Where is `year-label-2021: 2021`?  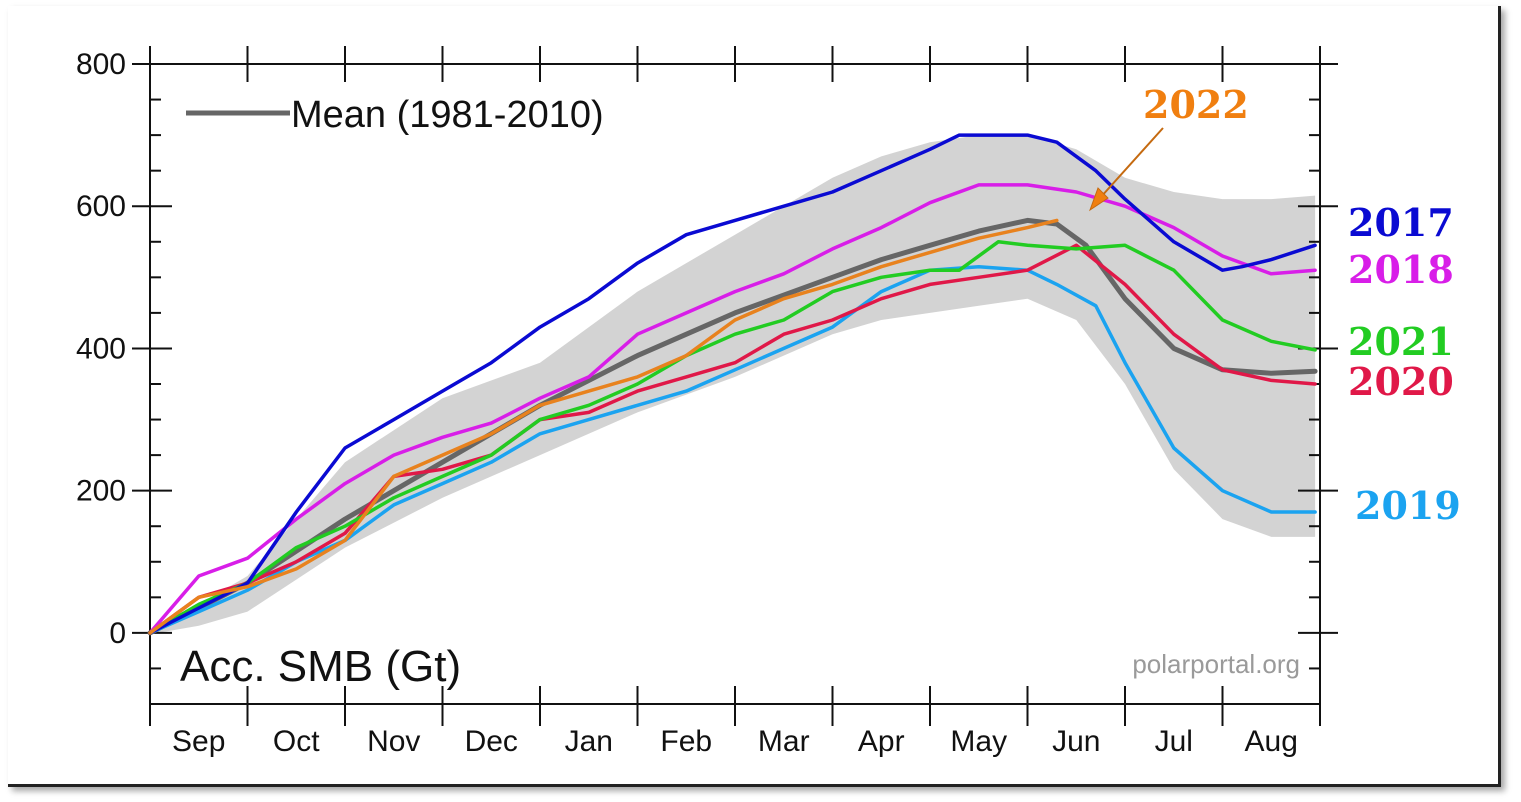 year-label-2021: 2021 is located at coordinates (1401, 341).